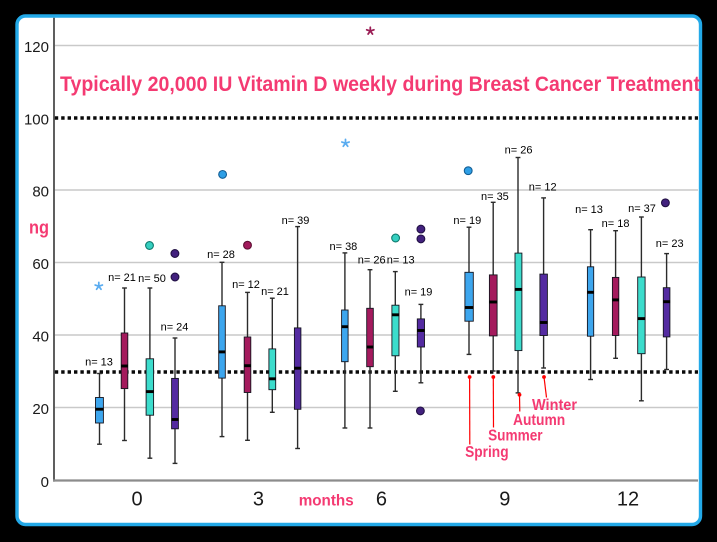  I want to click on svg-text: n= 24, so click(175, 327).